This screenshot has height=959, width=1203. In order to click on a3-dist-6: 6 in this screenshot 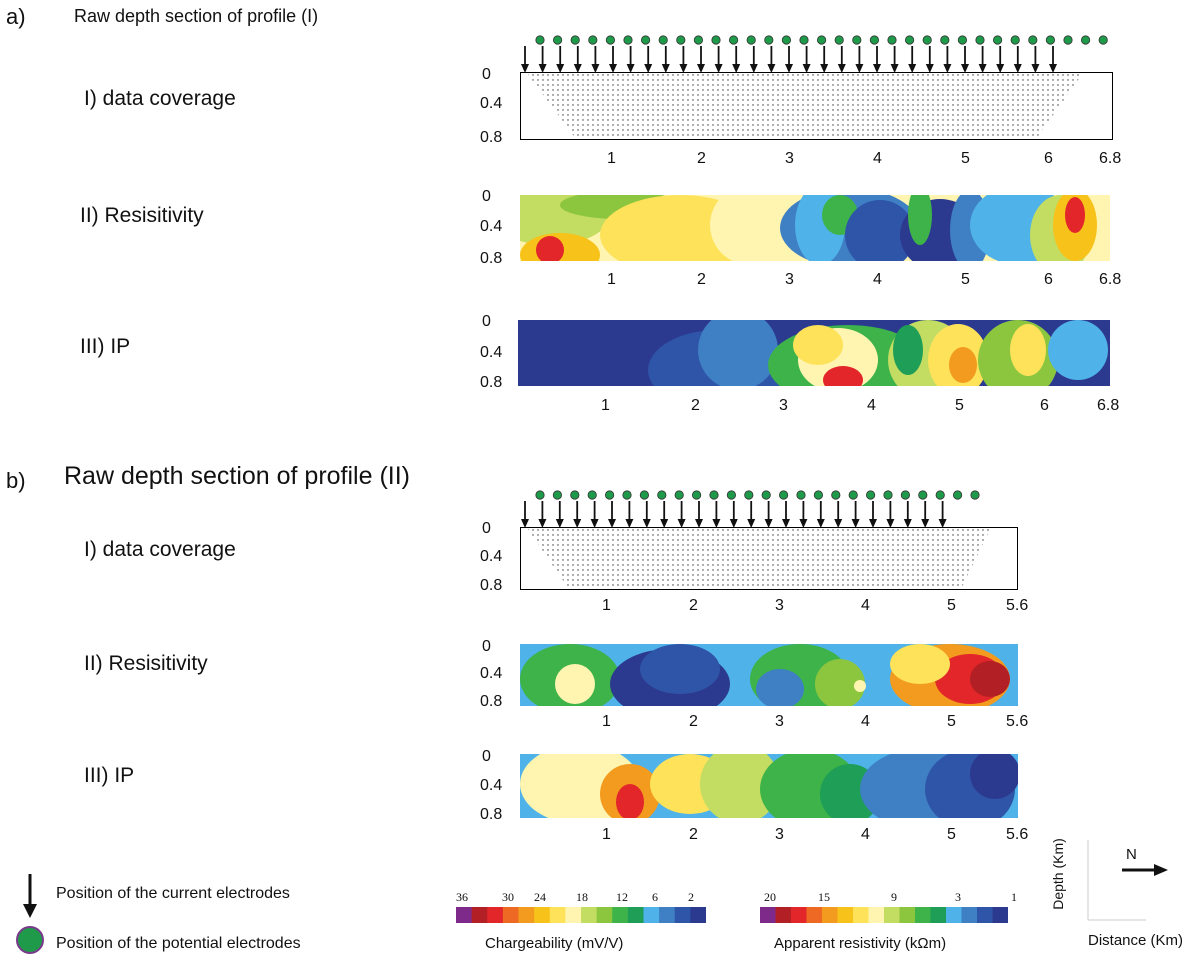, I will do `click(1044, 405)`.